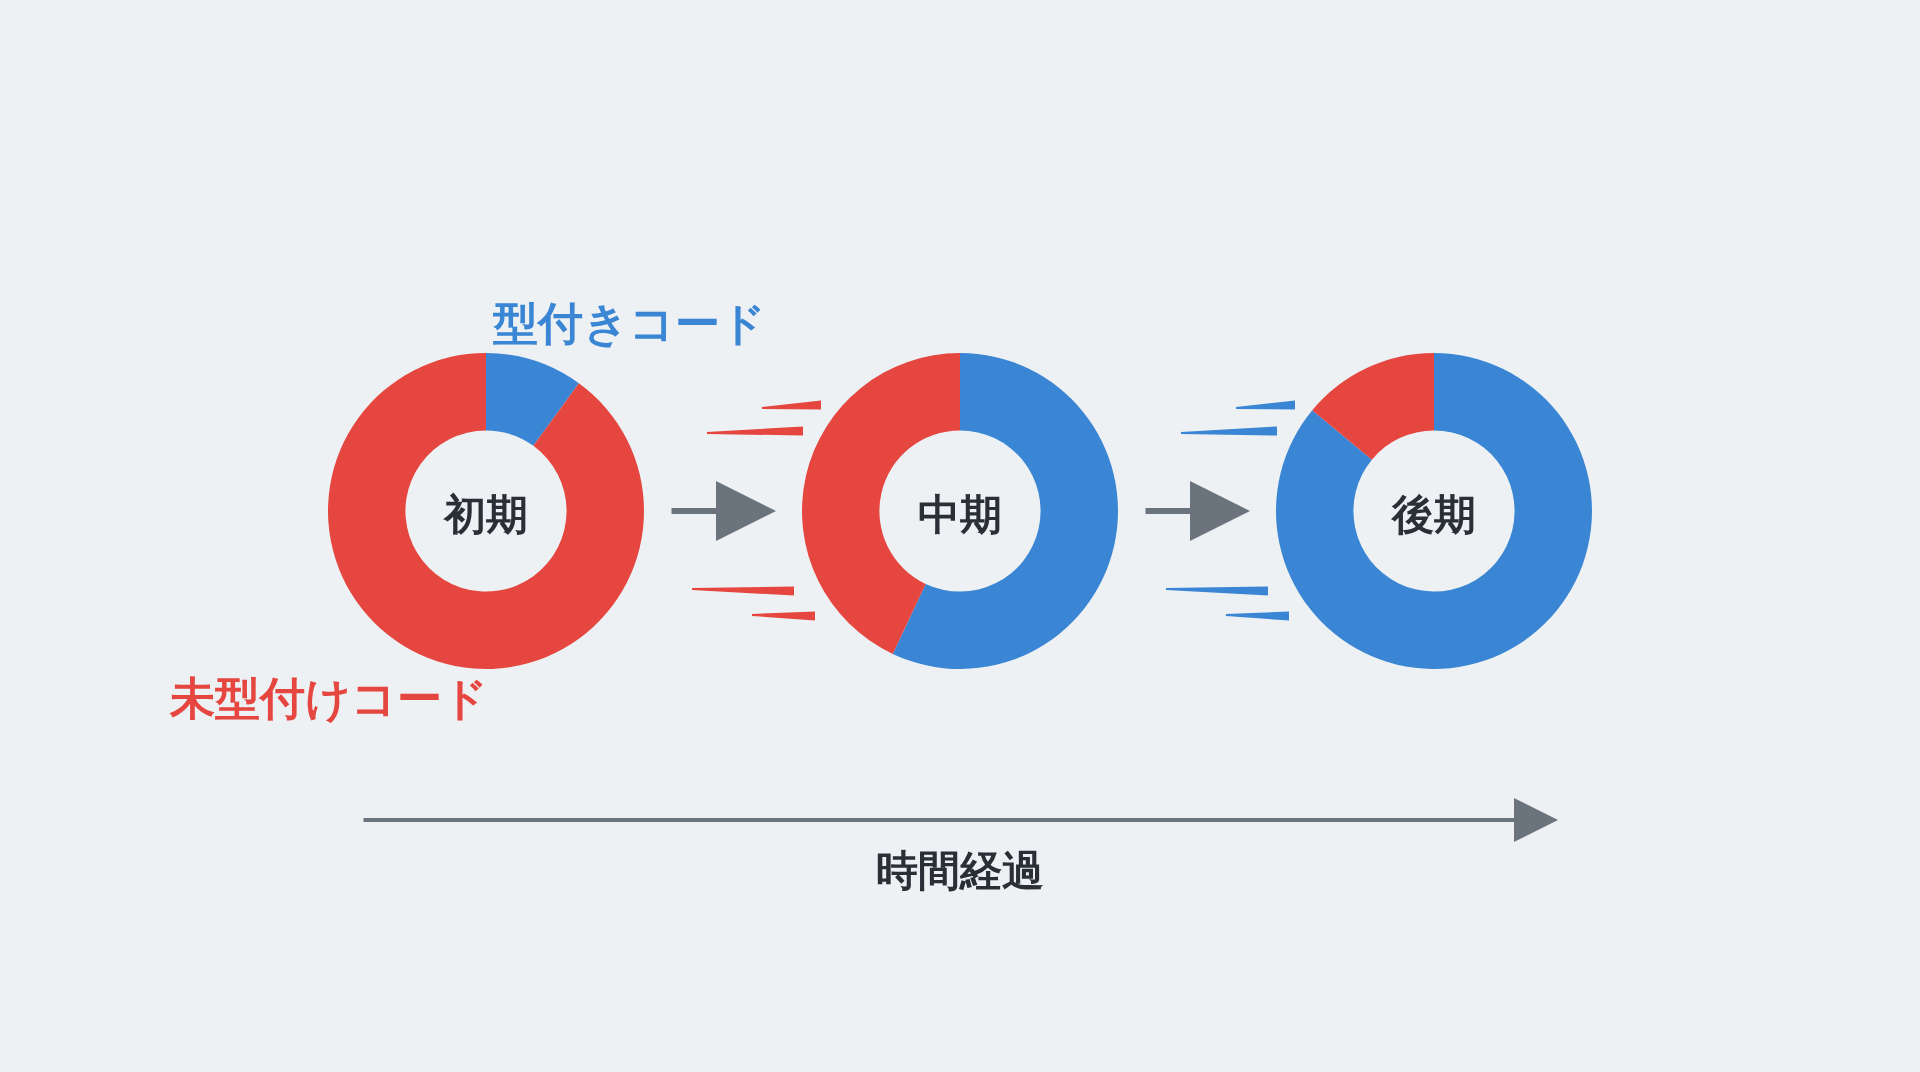 The width and height of the screenshot is (1920, 1072). Describe the element at coordinates (1433, 514) in the screenshot. I see `text: 後期` at that location.